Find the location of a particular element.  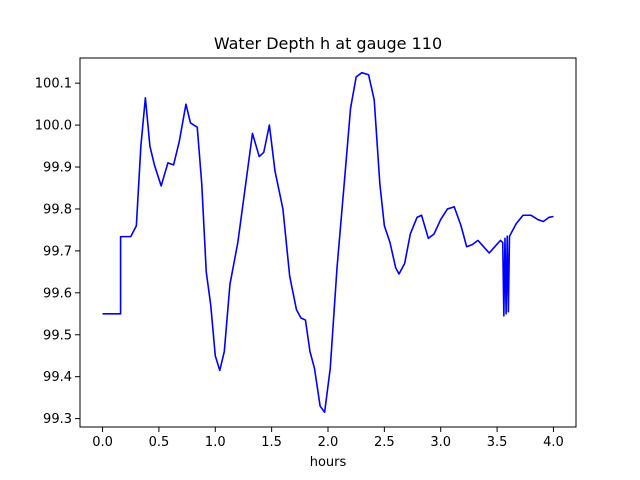

chart-title: Water Depth h at gauge 110 is located at coordinates (328, 43).